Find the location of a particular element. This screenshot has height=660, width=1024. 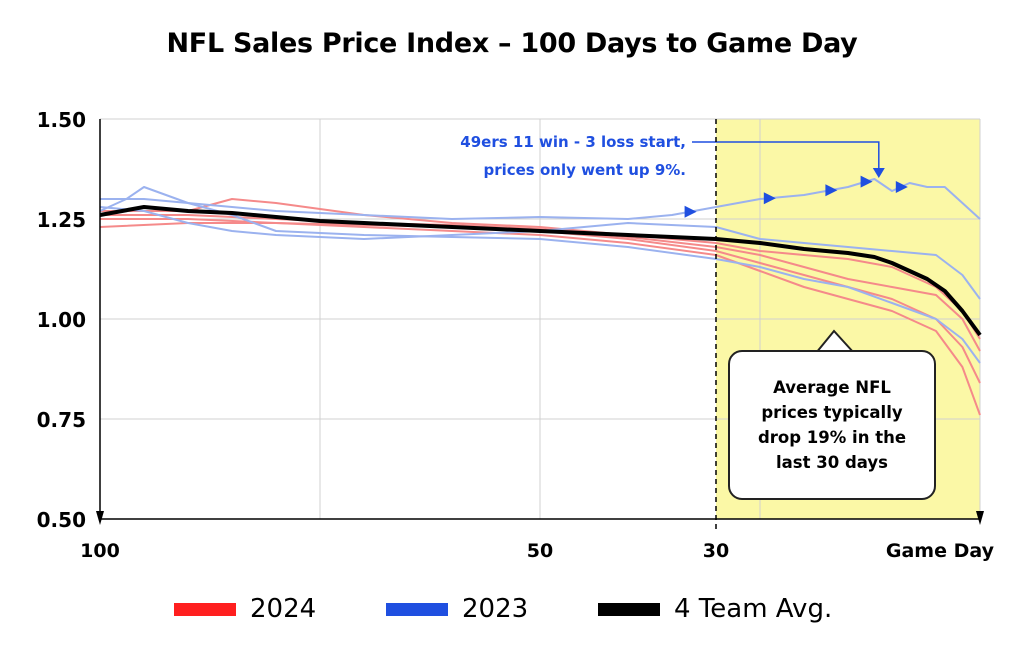

annotation-average-line2: prices typically is located at coordinates (832, 412).